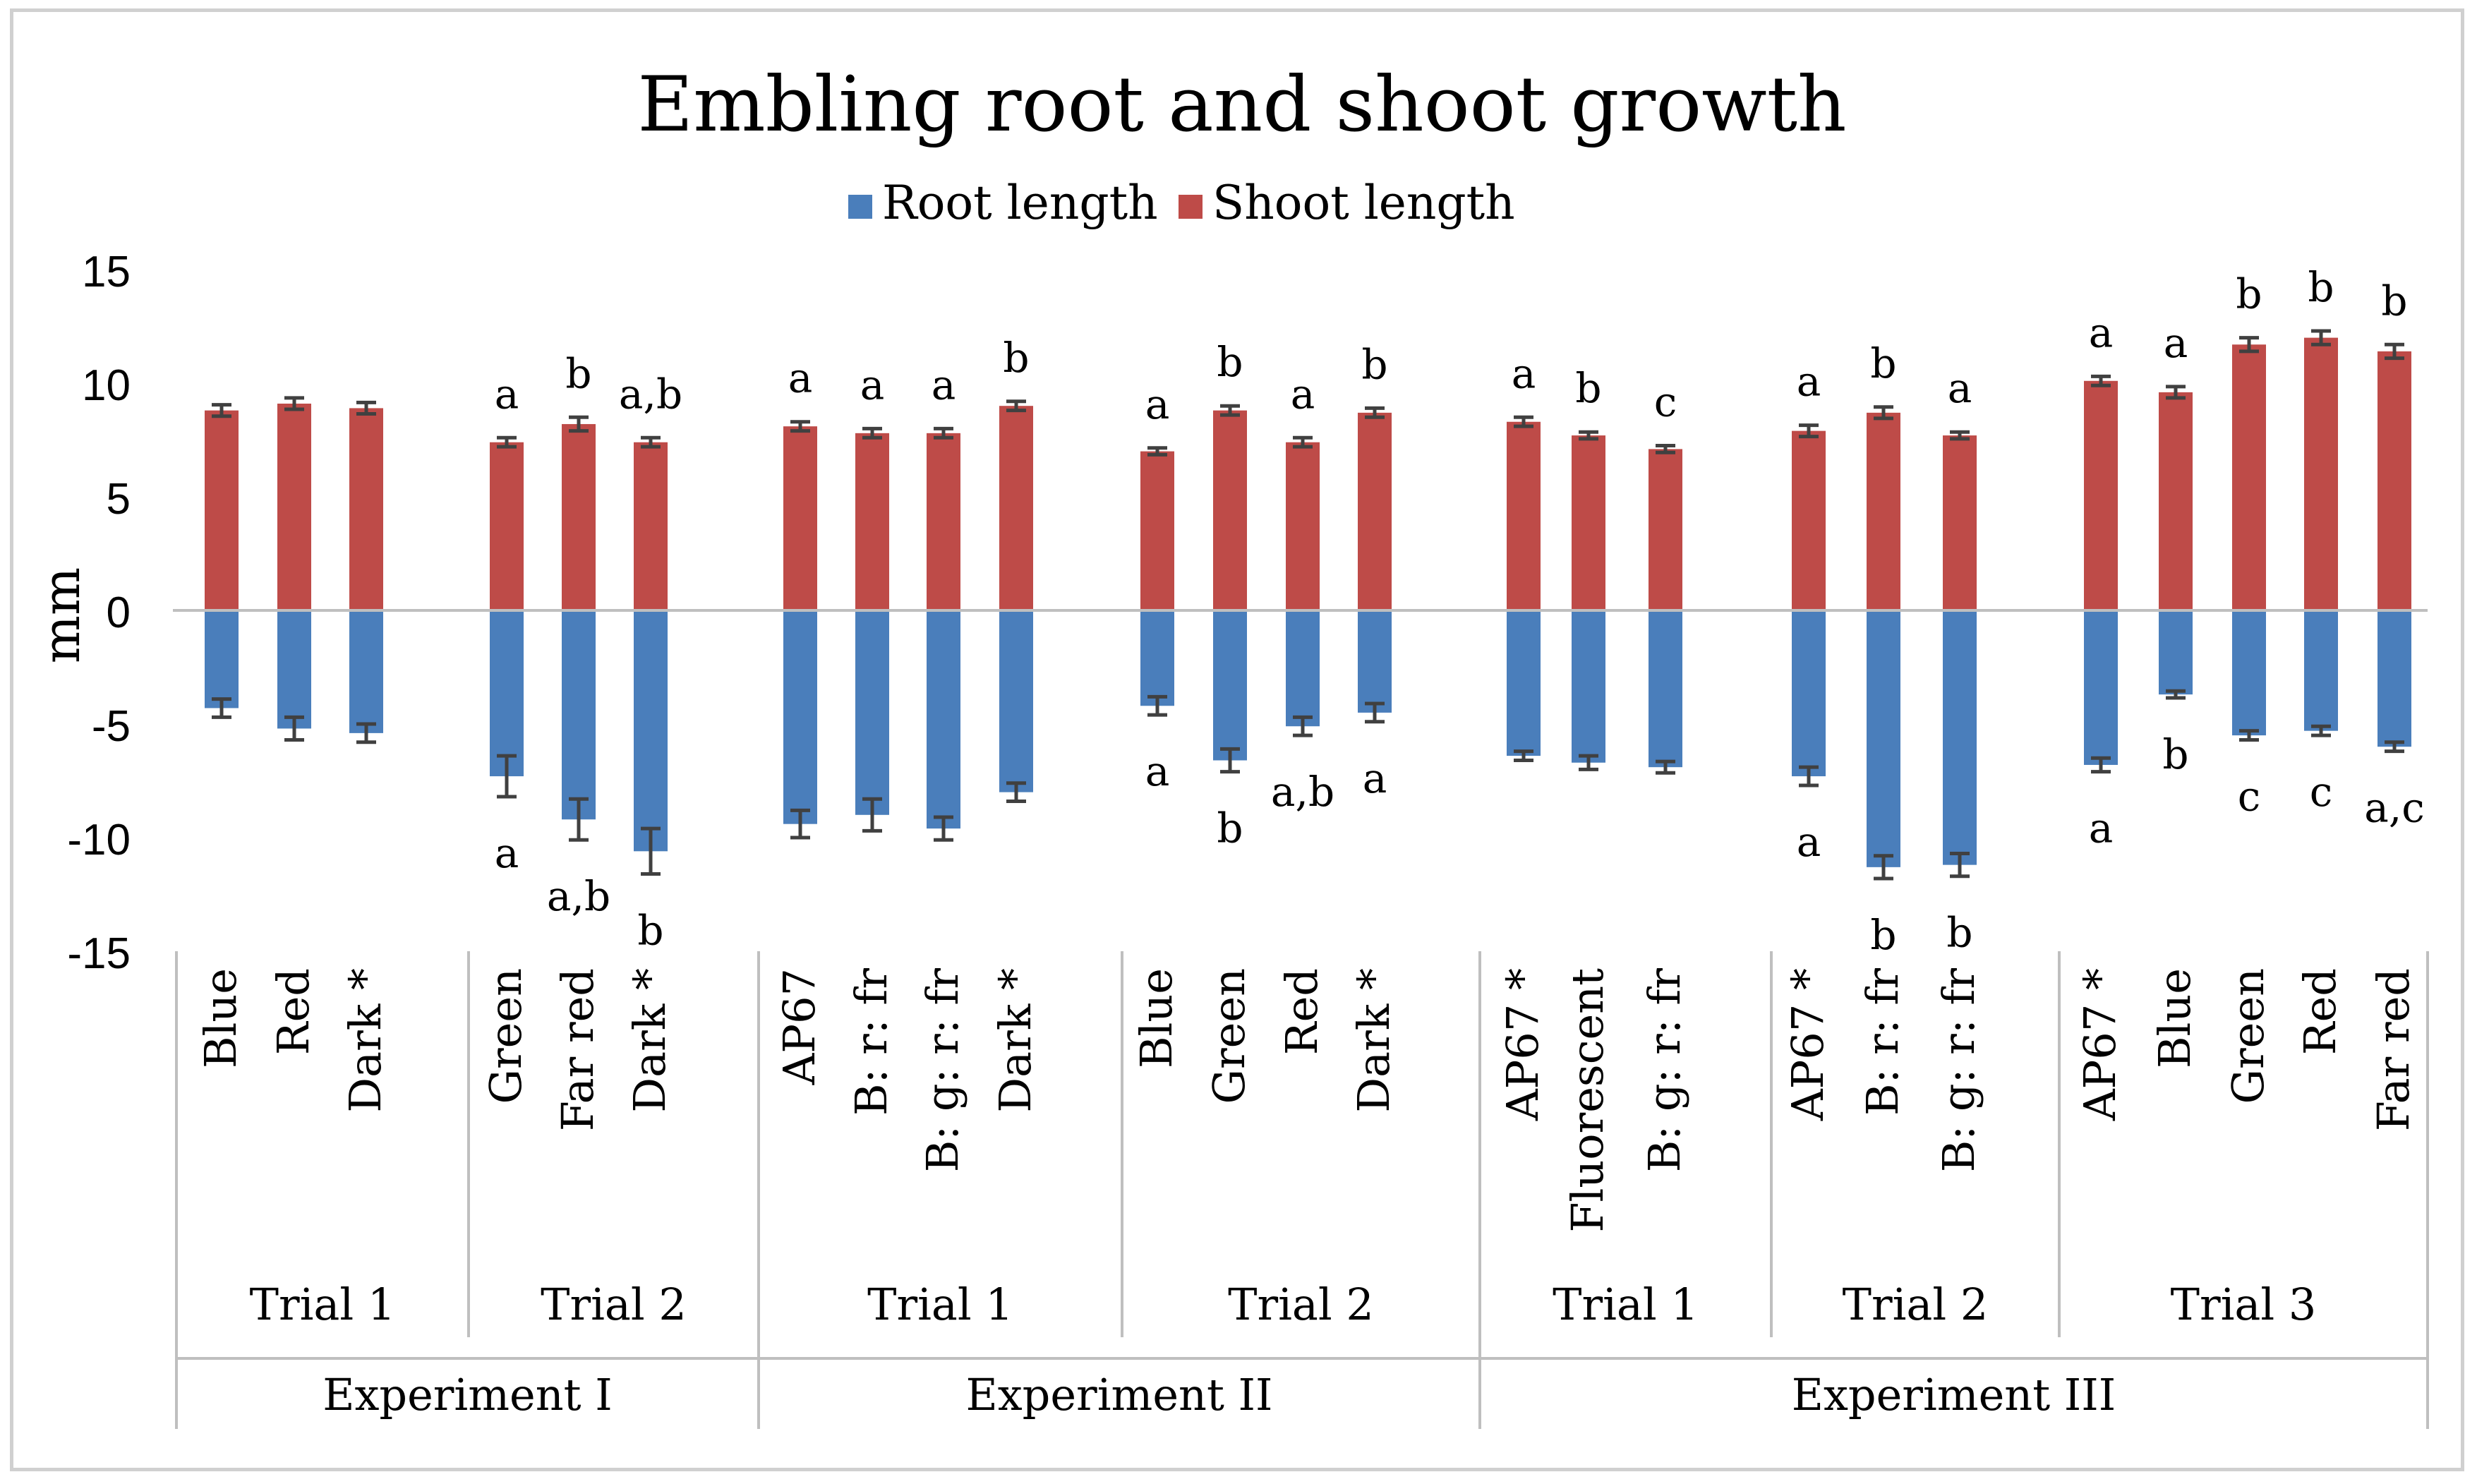  Describe the element at coordinates (61, 615) in the screenshot. I see `y-axis-label: mm` at that location.